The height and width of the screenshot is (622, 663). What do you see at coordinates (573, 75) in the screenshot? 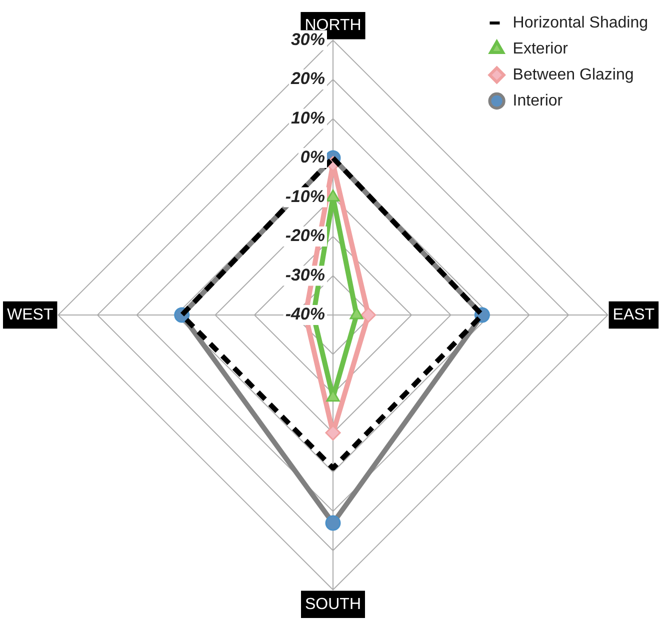
I see `legend-label: Between Glazing` at bounding box center [573, 75].